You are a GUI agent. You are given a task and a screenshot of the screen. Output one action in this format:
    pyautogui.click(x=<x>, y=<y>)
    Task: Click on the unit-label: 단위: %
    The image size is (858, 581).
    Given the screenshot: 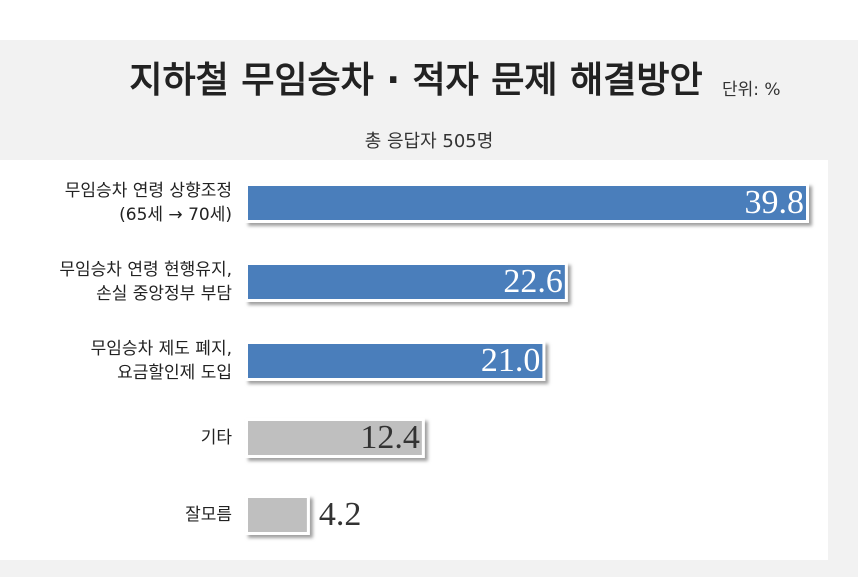 What is the action you would take?
    pyautogui.click(x=751, y=90)
    